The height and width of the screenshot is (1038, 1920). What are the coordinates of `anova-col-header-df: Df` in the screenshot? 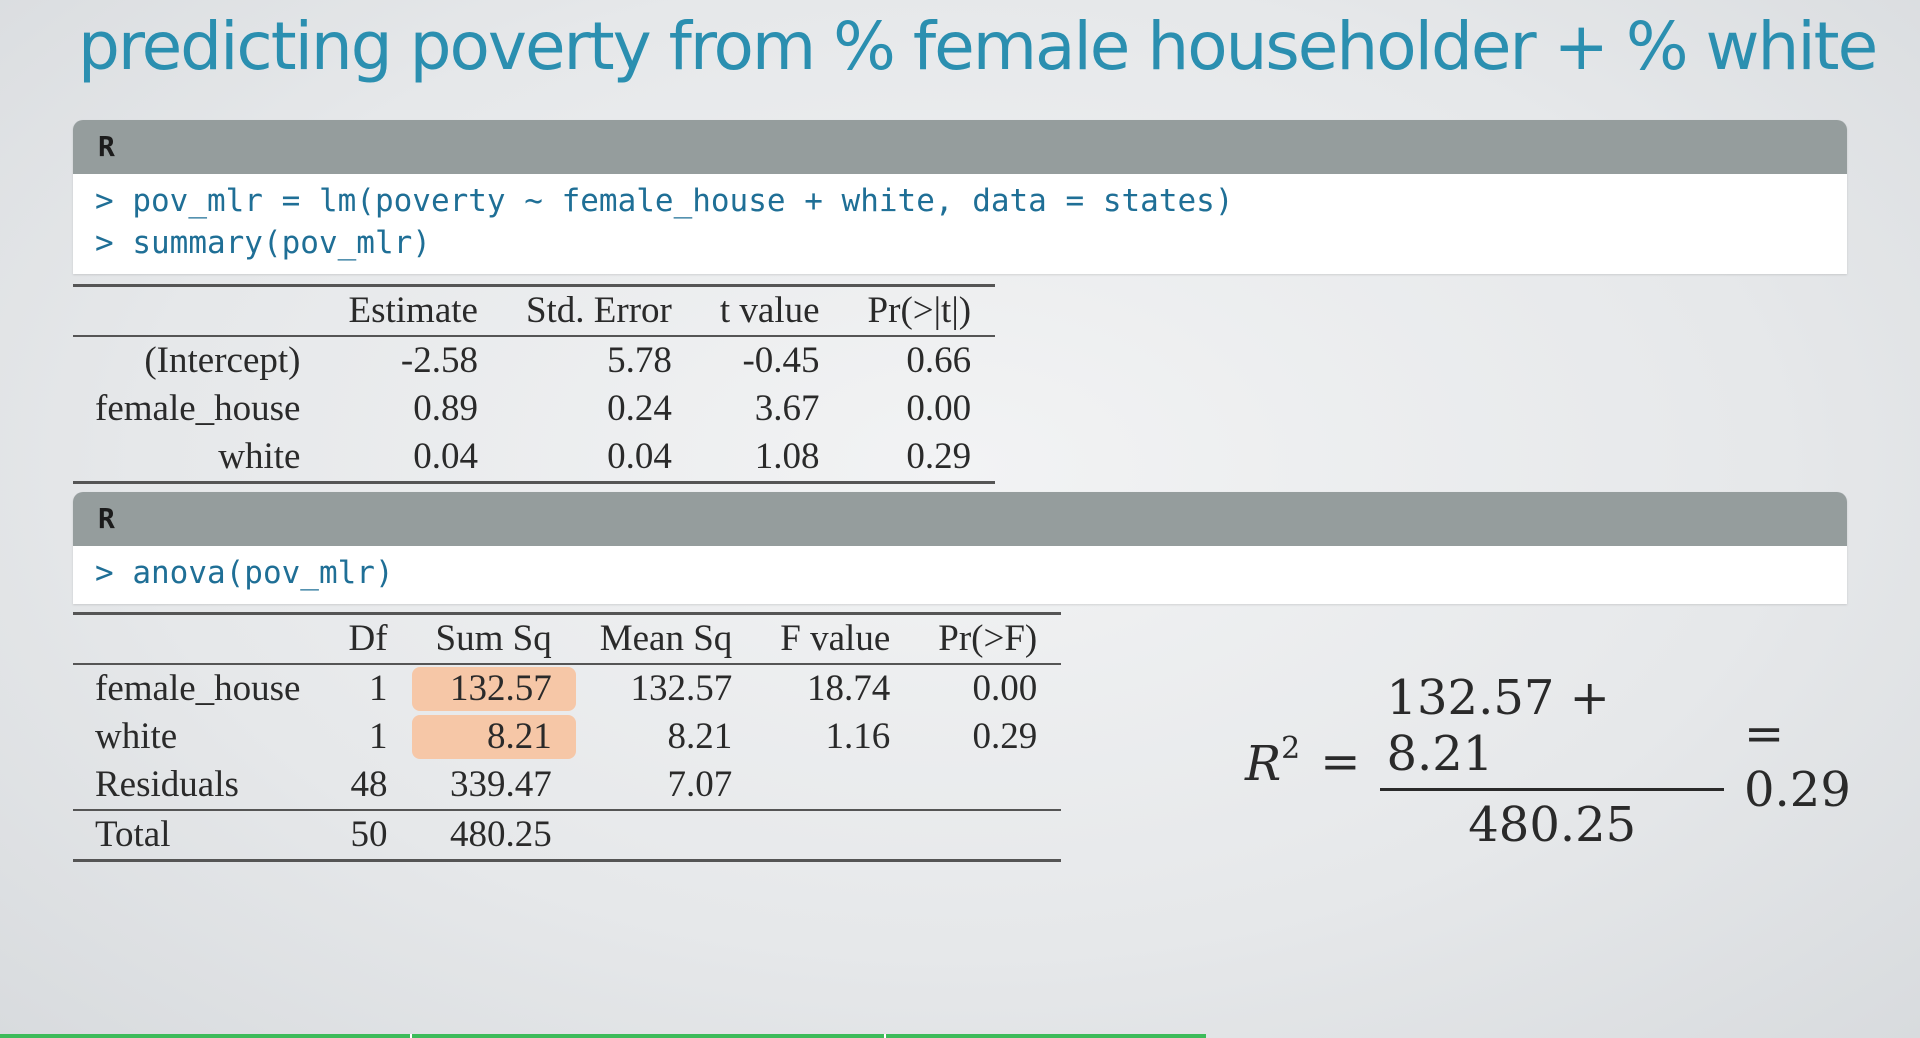 It's located at (368, 638).